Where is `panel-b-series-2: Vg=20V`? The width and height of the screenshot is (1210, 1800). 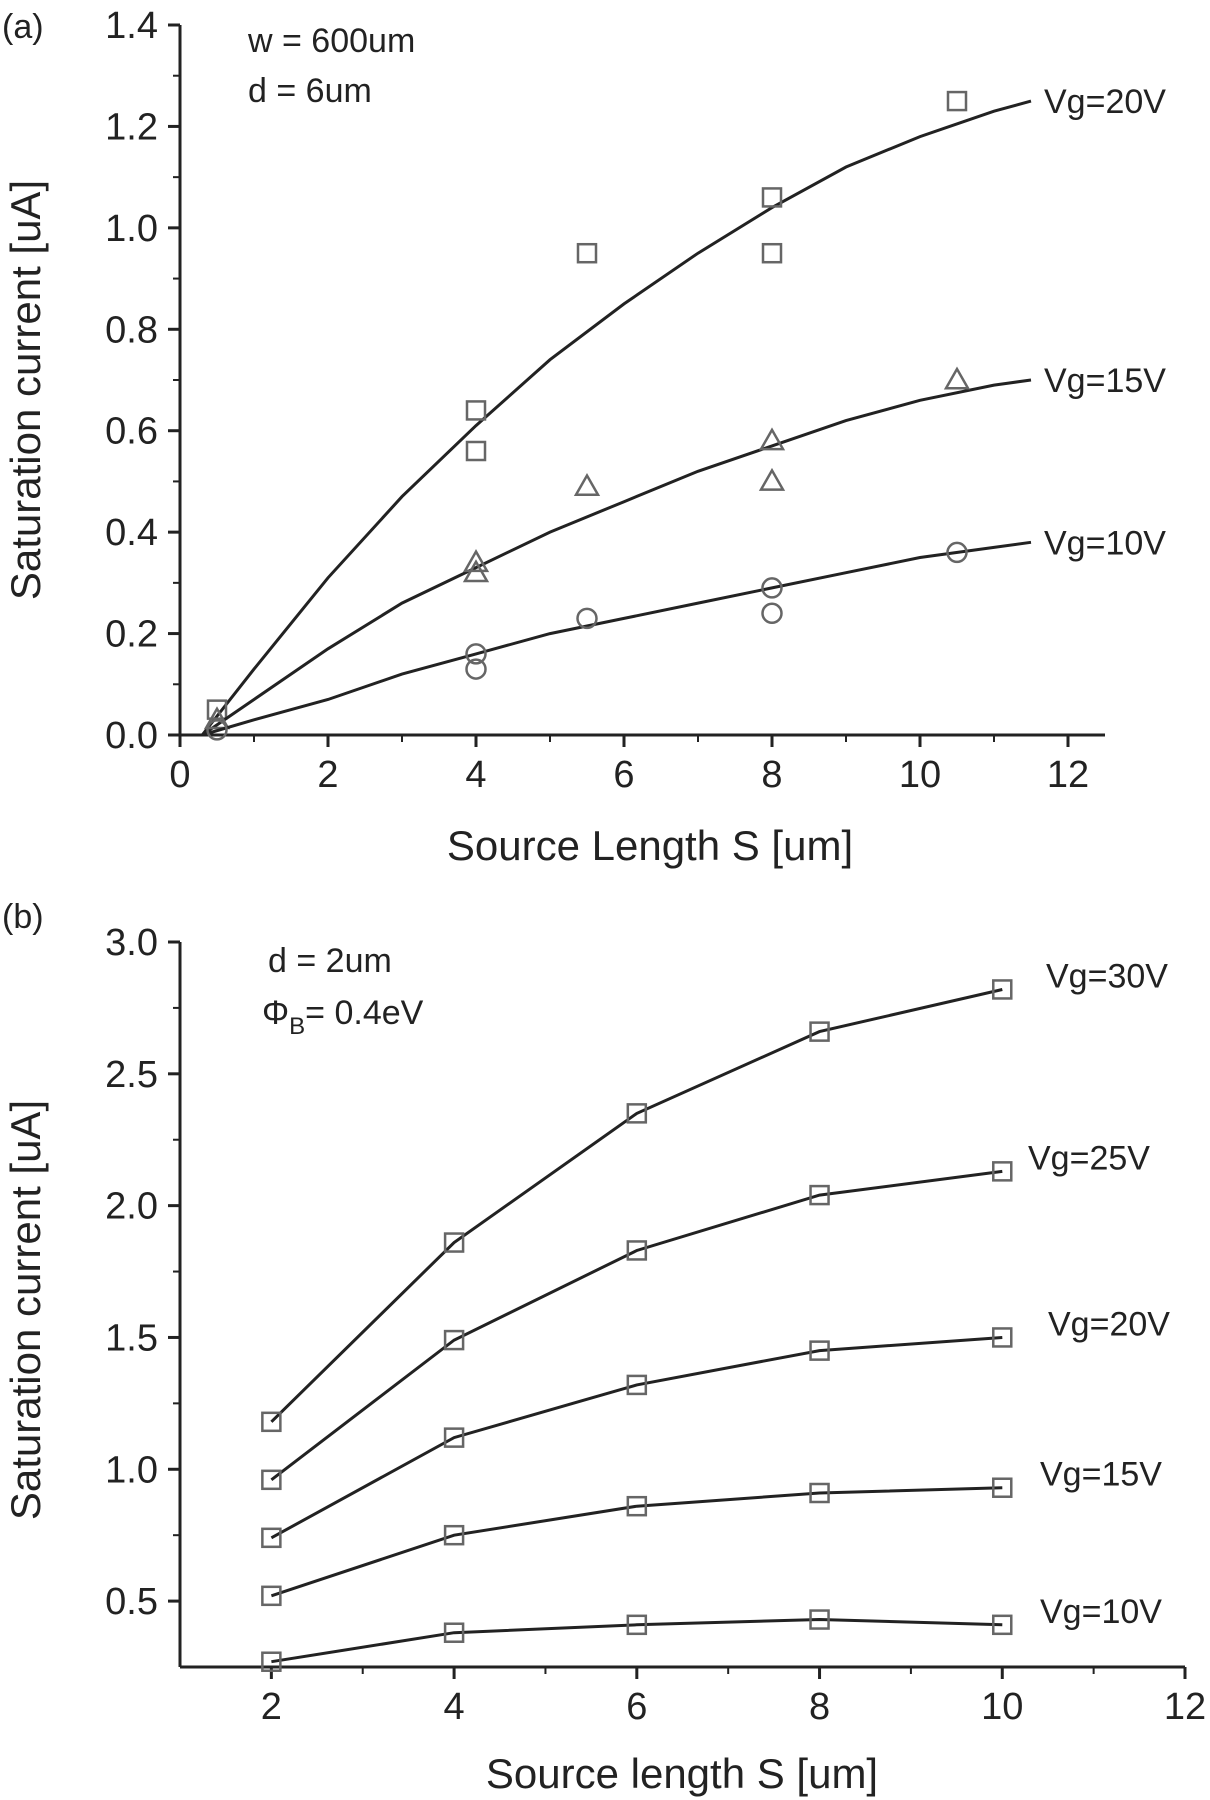
panel-b-series-2: Vg=20V is located at coordinates (715, 1427).